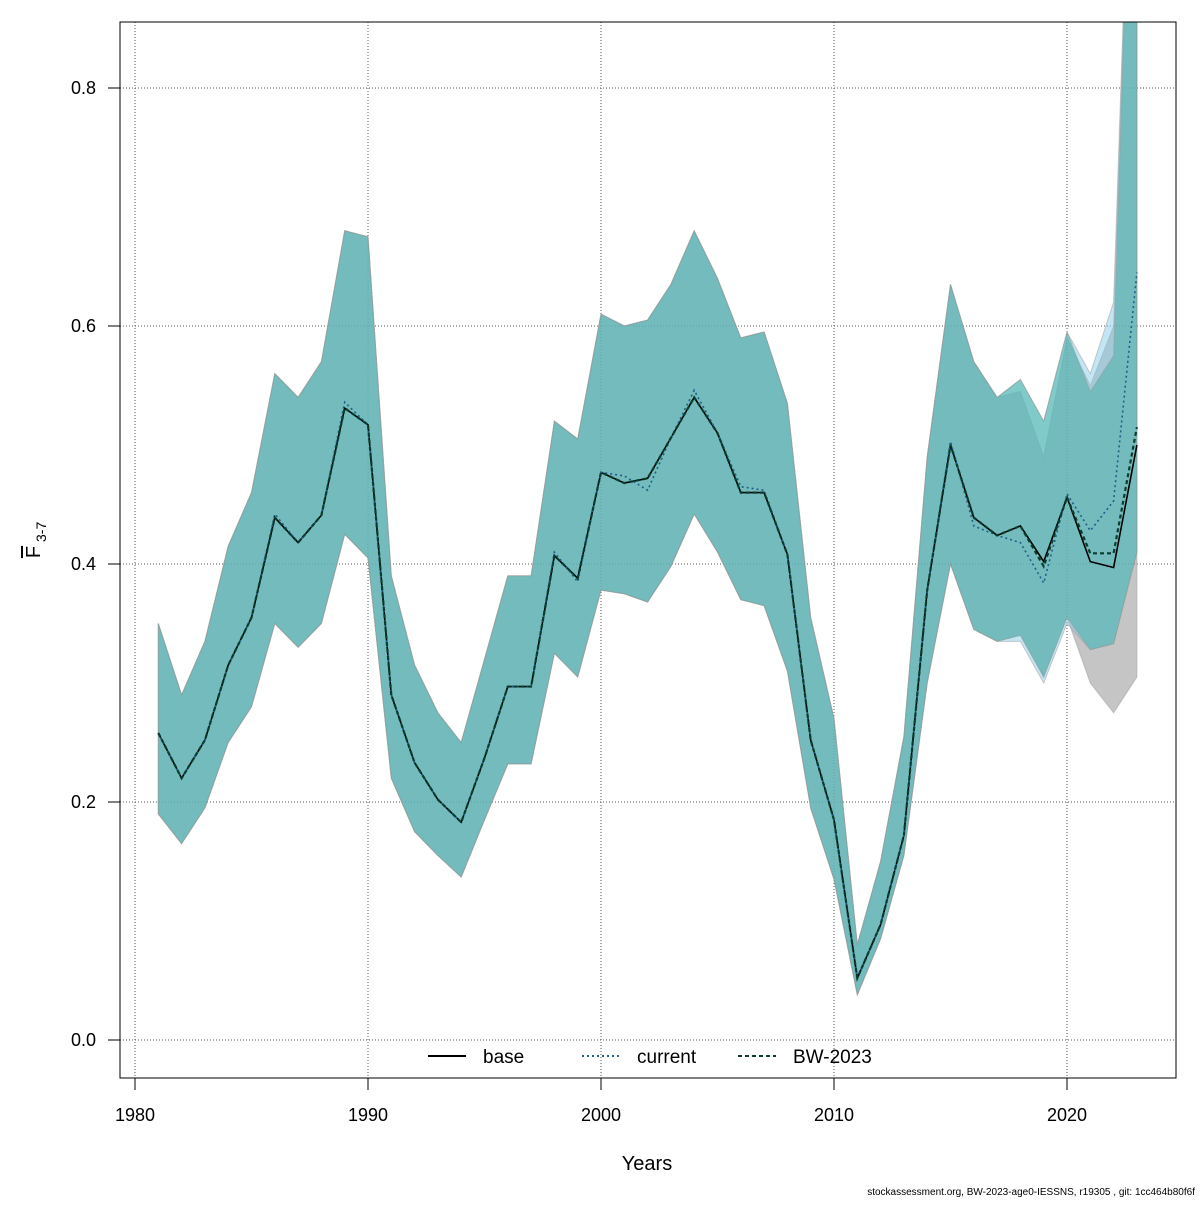 This screenshot has height=1205, width=1200. I want to click on y-tick-label: 0.4, so click(83, 564).